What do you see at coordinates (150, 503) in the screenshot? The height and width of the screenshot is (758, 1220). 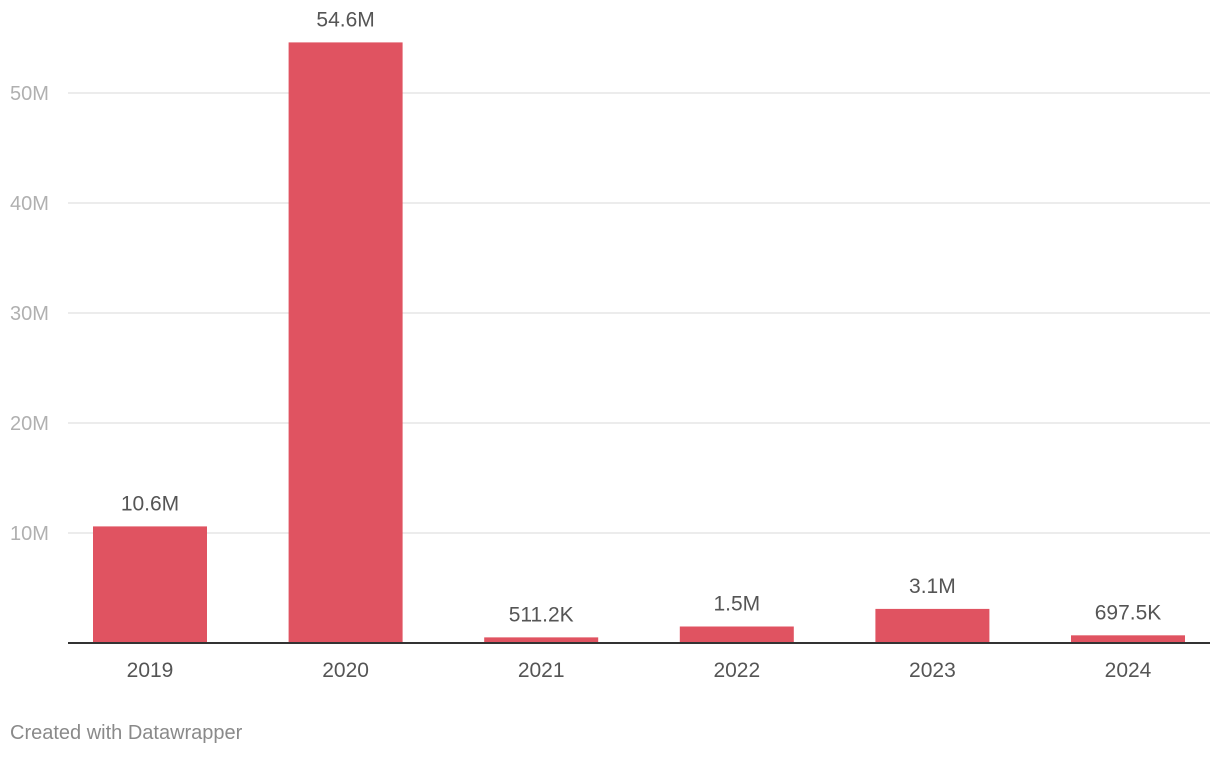 I see `data-label: 10.6M` at bounding box center [150, 503].